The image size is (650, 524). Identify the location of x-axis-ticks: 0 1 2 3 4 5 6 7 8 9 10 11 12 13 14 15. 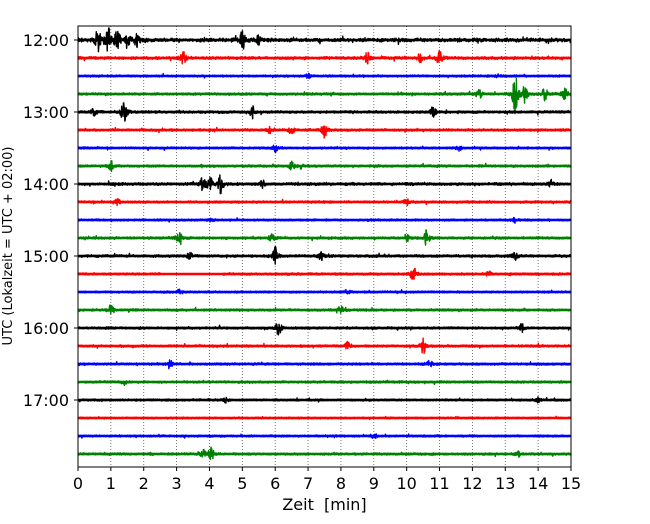
(327, 480).